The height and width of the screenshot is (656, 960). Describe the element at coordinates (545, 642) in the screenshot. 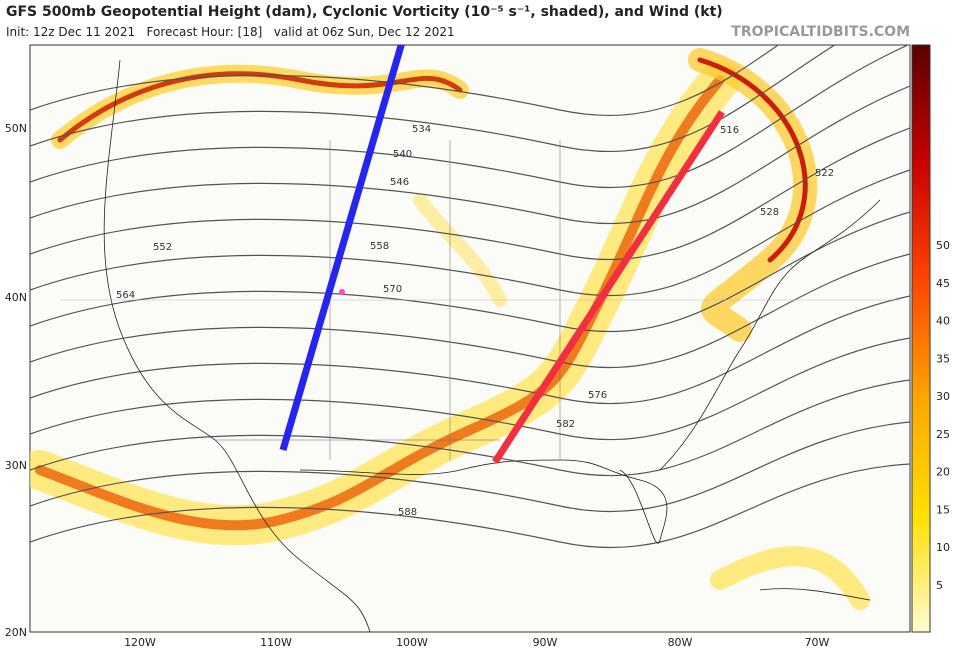

I see `lon-label: 90W` at that location.